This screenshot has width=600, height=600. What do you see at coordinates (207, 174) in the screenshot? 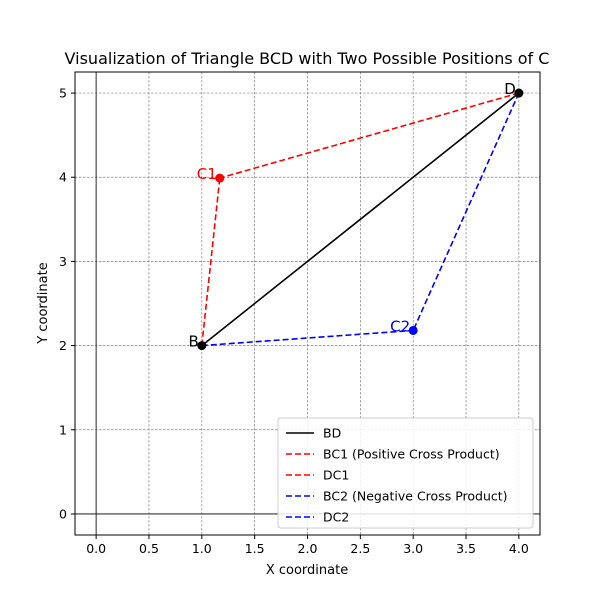
I see `point-label-c1: C1` at bounding box center [207, 174].